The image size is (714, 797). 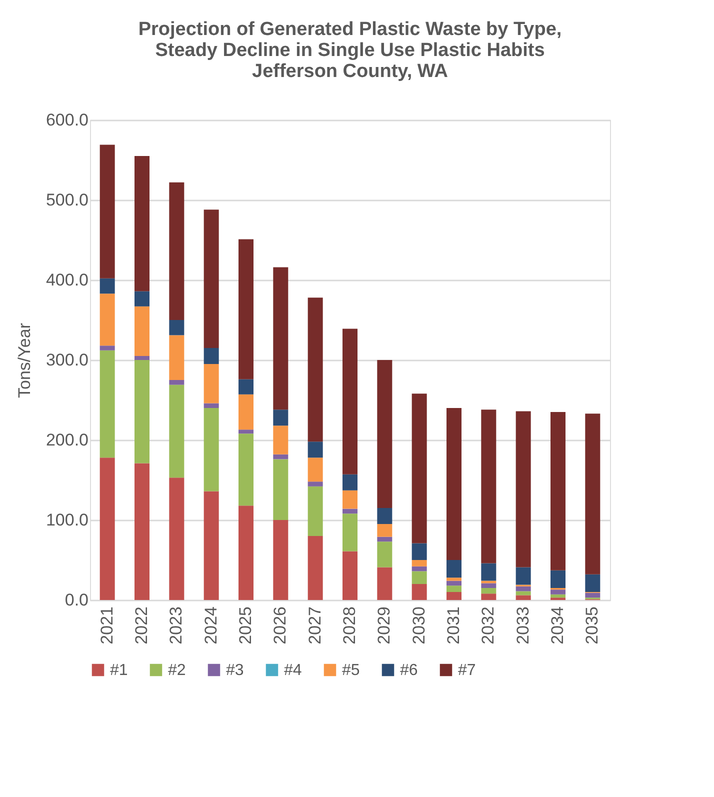 I want to click on x-tick-label: 2021, so click(x=106, y=625).